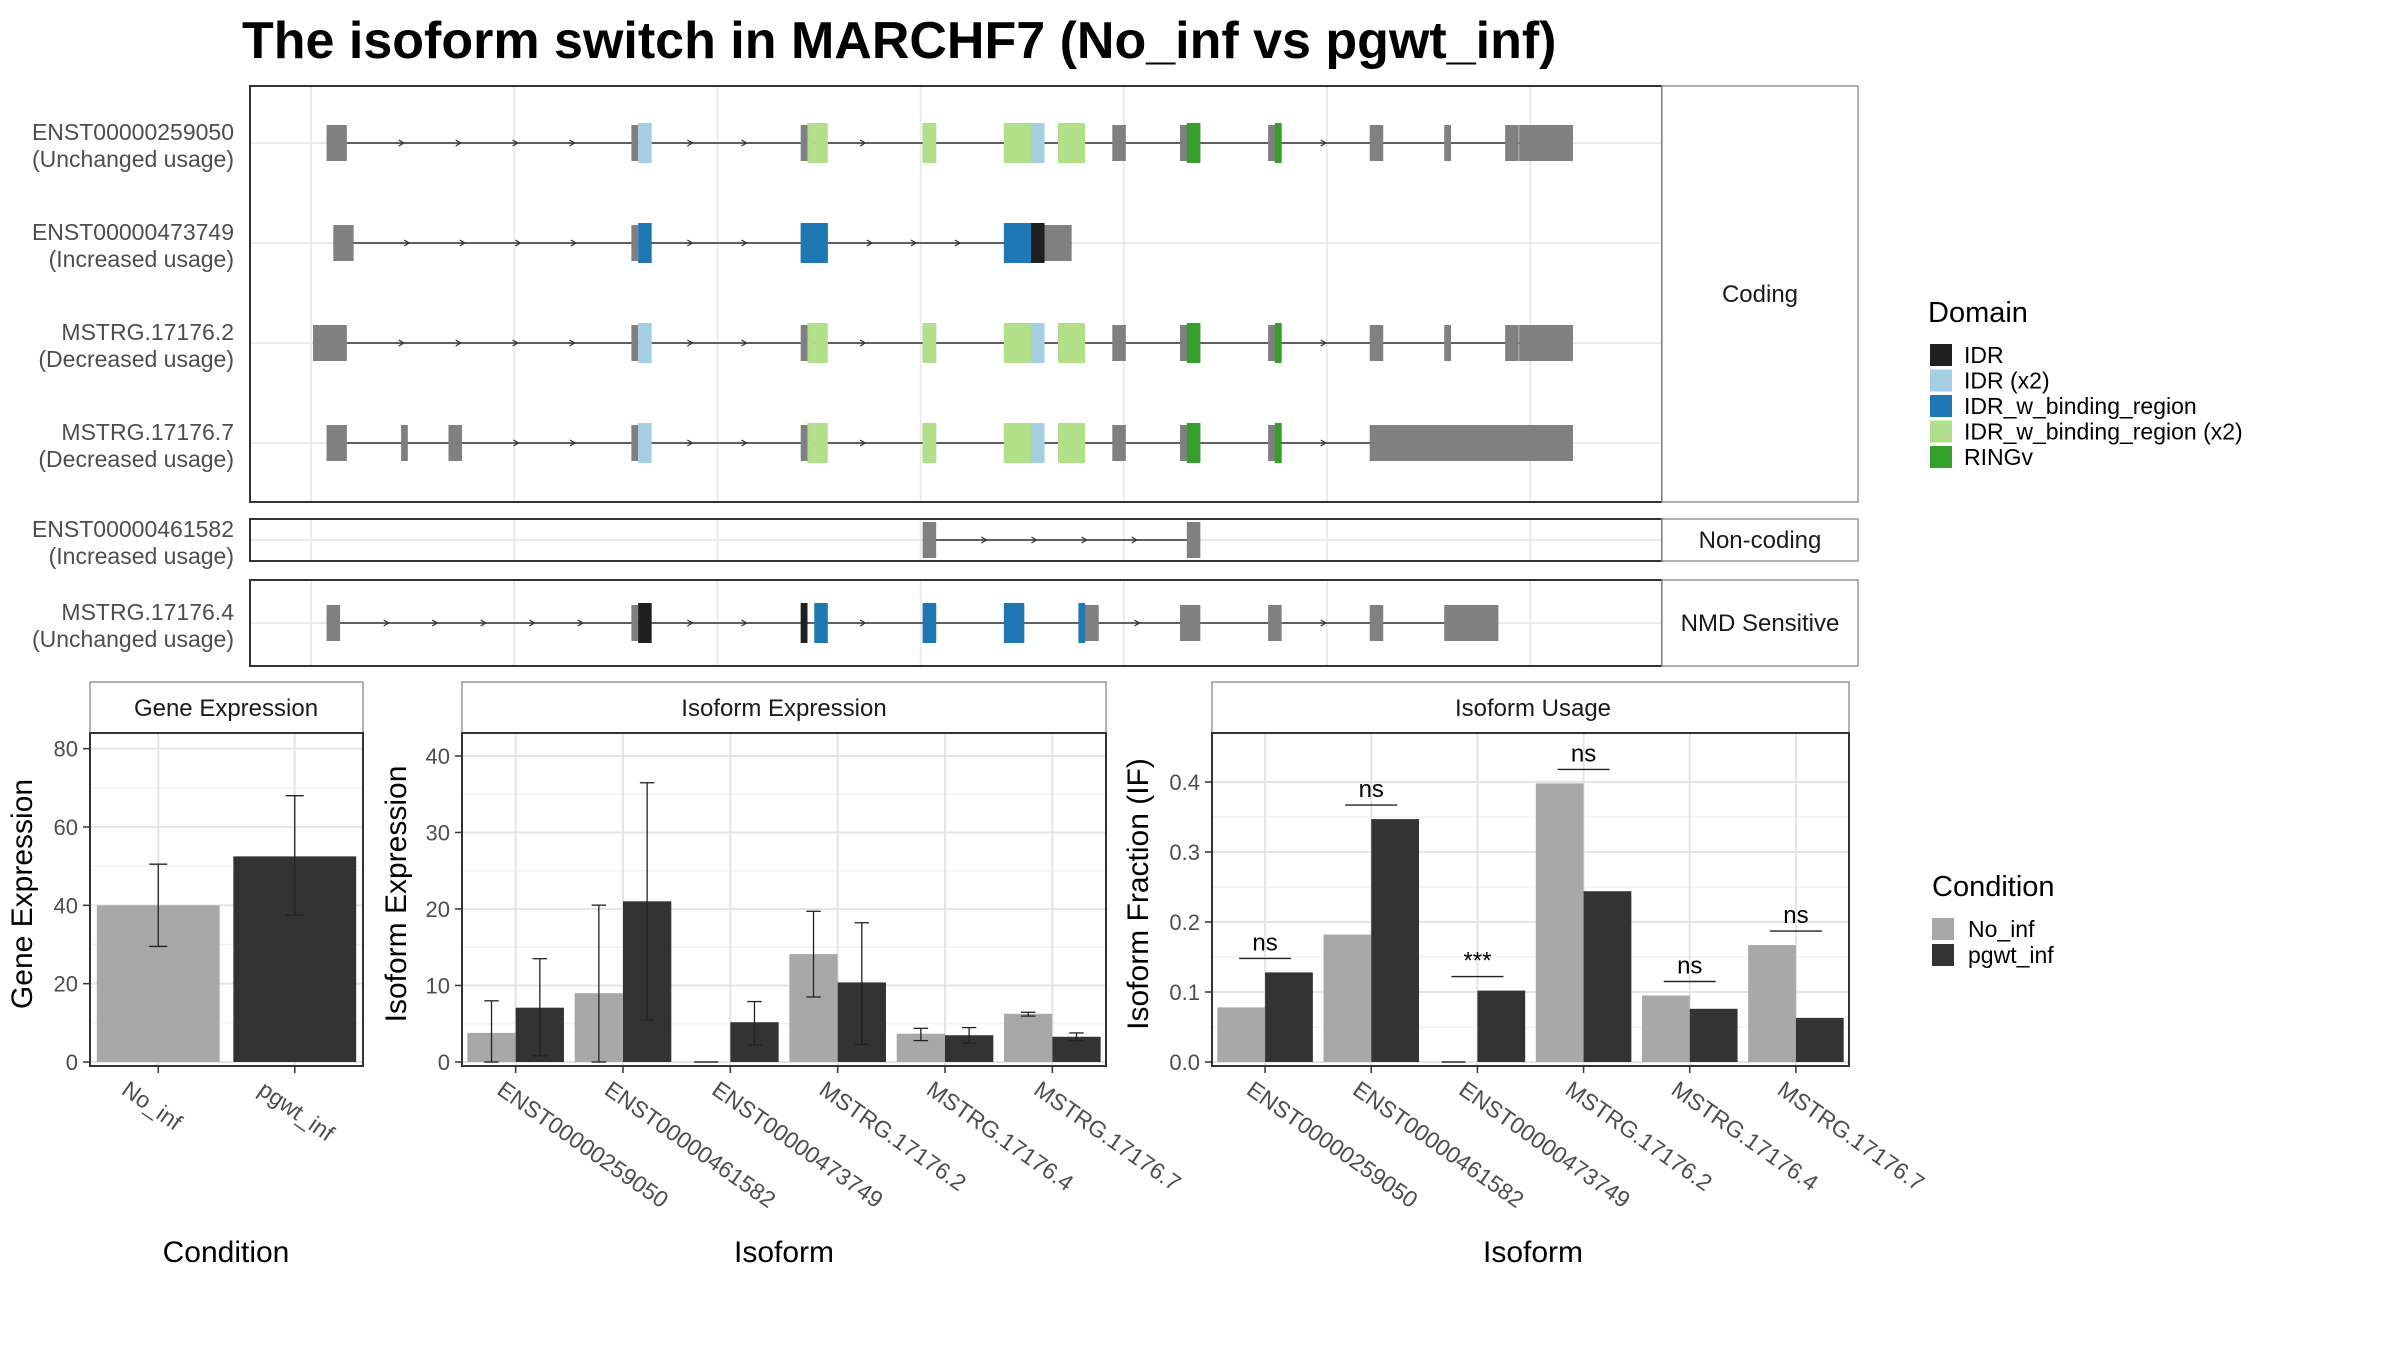 The width and height of the screenshot is (2400, 1350). What do you see at coordinates (1184, 992) in the screenshot?
I see `y-tick-label: 0.1` at bounding box center [1184, 992].